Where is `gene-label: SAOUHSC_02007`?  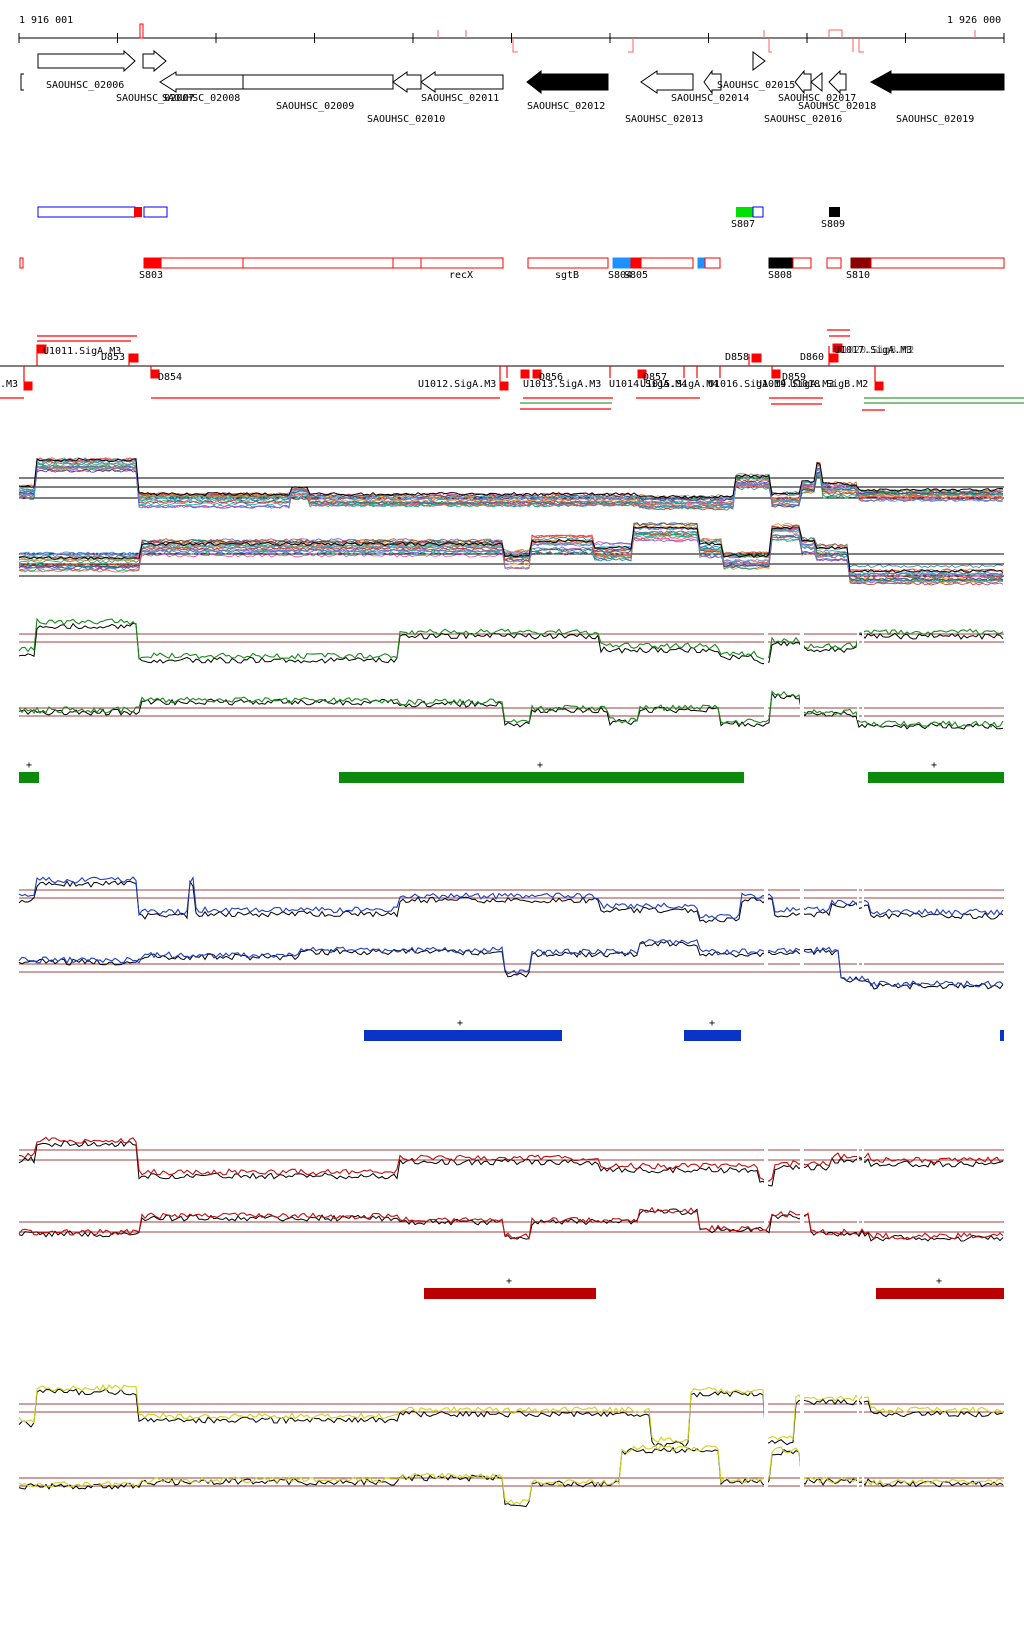 gene-label: SAOUHSC_02007 is located at coordinates (155, 98).